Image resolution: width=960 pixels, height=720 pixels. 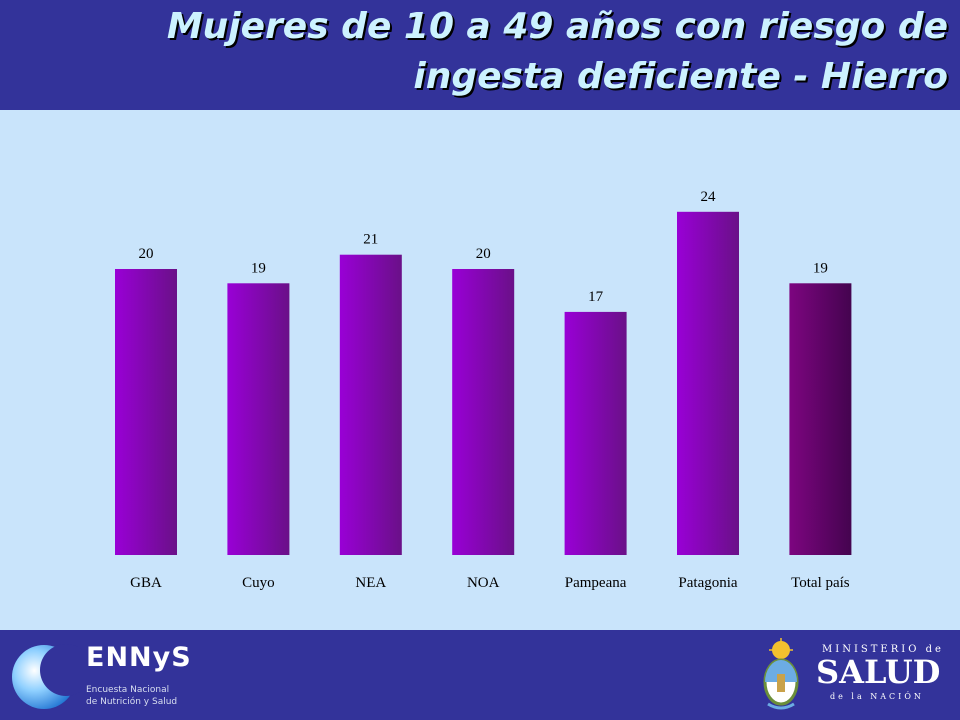 I want to click on title-line-1: Mujeres de 10 a 49 años con riesgo de, so click(x=557, y=26).